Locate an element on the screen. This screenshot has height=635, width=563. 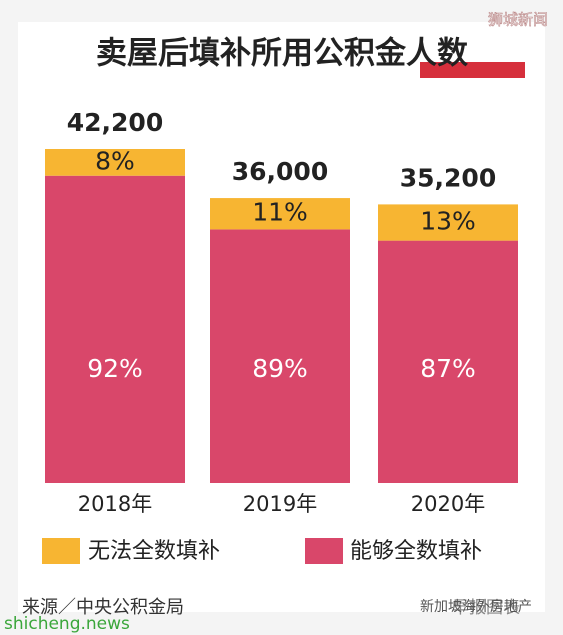
title-accent is located at coordinates (472, 70).